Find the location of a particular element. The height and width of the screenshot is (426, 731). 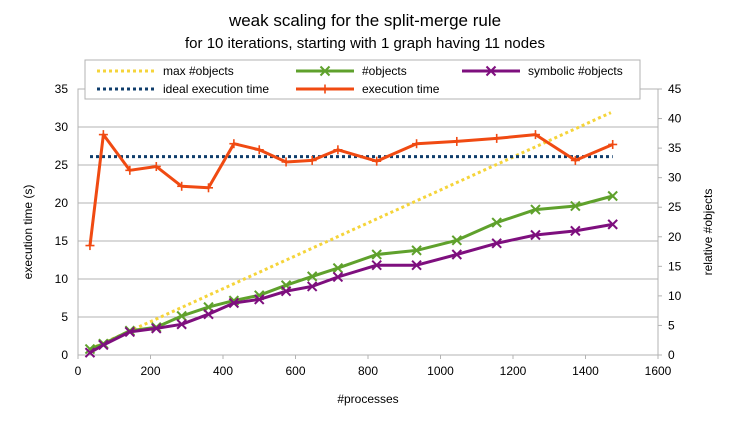

right-y-tick-label: 15 is located at coordinates (675, 266).